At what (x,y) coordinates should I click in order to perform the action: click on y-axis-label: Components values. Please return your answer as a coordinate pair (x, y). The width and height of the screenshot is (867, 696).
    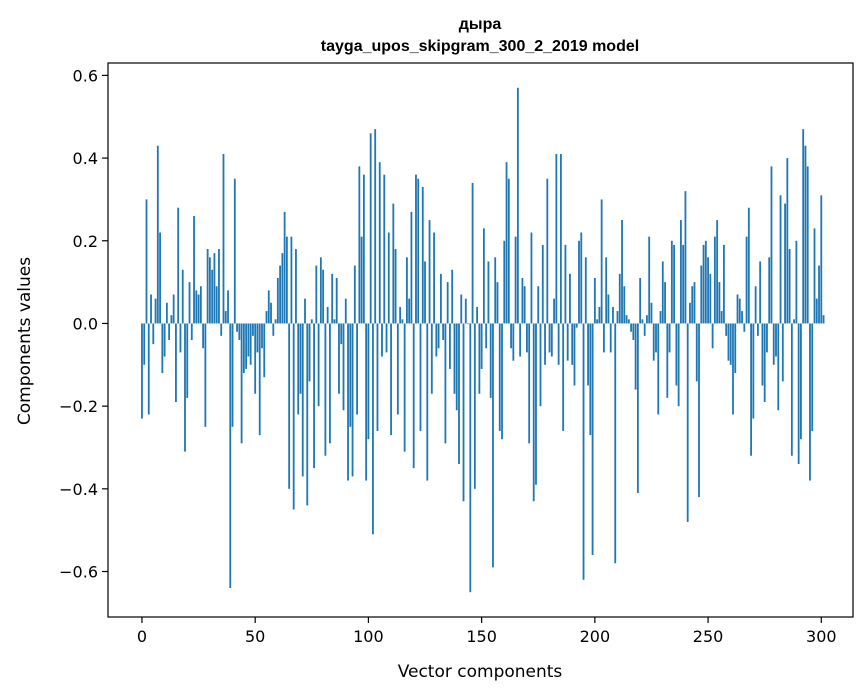
    Looking at the image, I should click on (25, 341).